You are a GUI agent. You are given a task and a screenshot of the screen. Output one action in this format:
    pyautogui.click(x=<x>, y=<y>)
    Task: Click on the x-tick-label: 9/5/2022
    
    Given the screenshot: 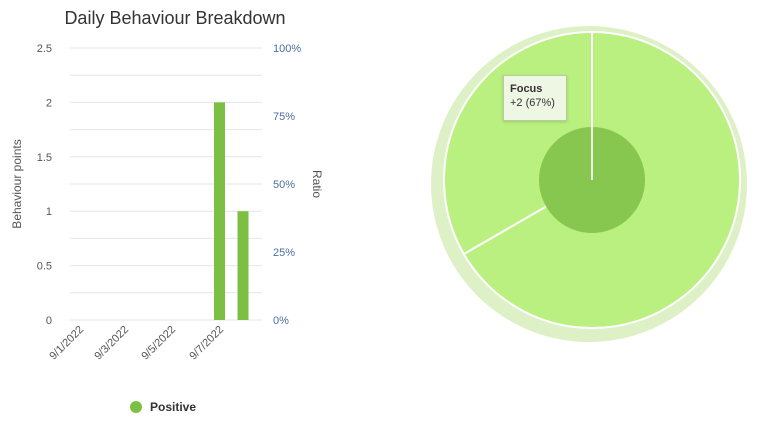 What is the action you would take?
    pyautogui.click(x=158, y=343)
    